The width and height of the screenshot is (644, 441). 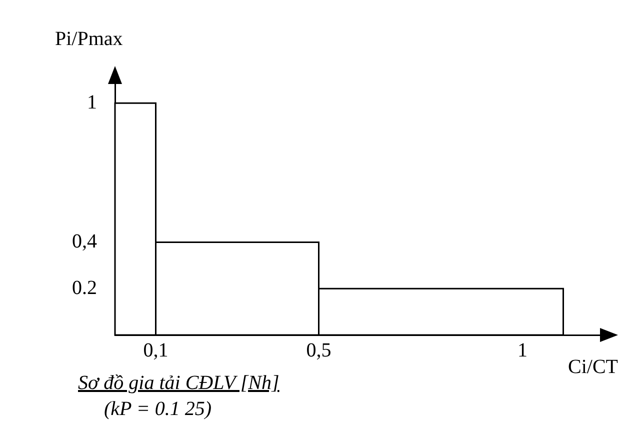 What do you see at coordinates (179, 383) in the screenshot?
I see `text: Sơ đồ gia tải CĐLV [Nh]` at bounding box center [179, 383].